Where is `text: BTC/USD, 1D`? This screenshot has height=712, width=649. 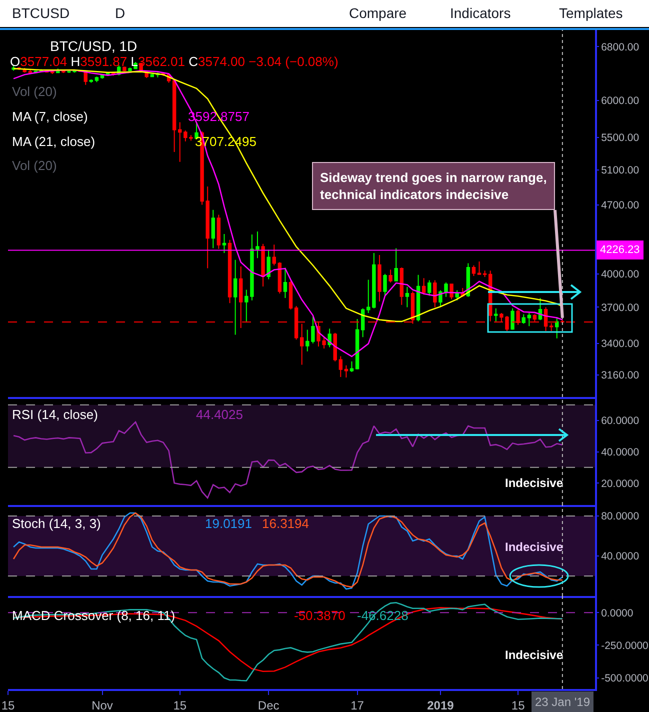
text: BTC/USD, 1D is located at coordinates (94, 46).